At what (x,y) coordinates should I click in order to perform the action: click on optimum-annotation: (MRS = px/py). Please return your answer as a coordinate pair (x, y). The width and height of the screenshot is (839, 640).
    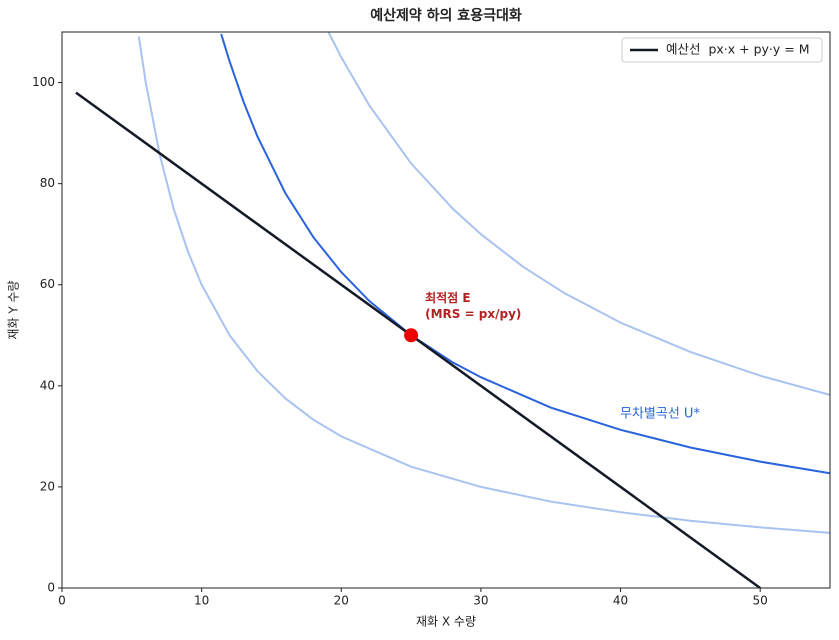
    Looking at the image, I should click on (473, 314).